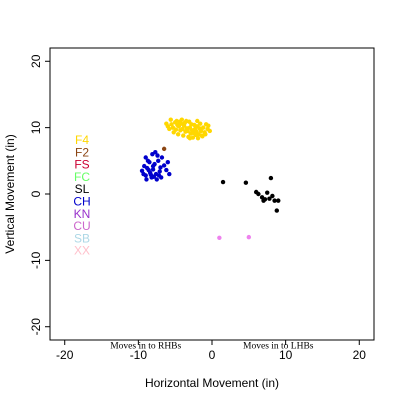  What do you see at coordinates (81, 226) in the screenshot?
I see `legend-item-cu: CU` at bounding box center [81, 226].